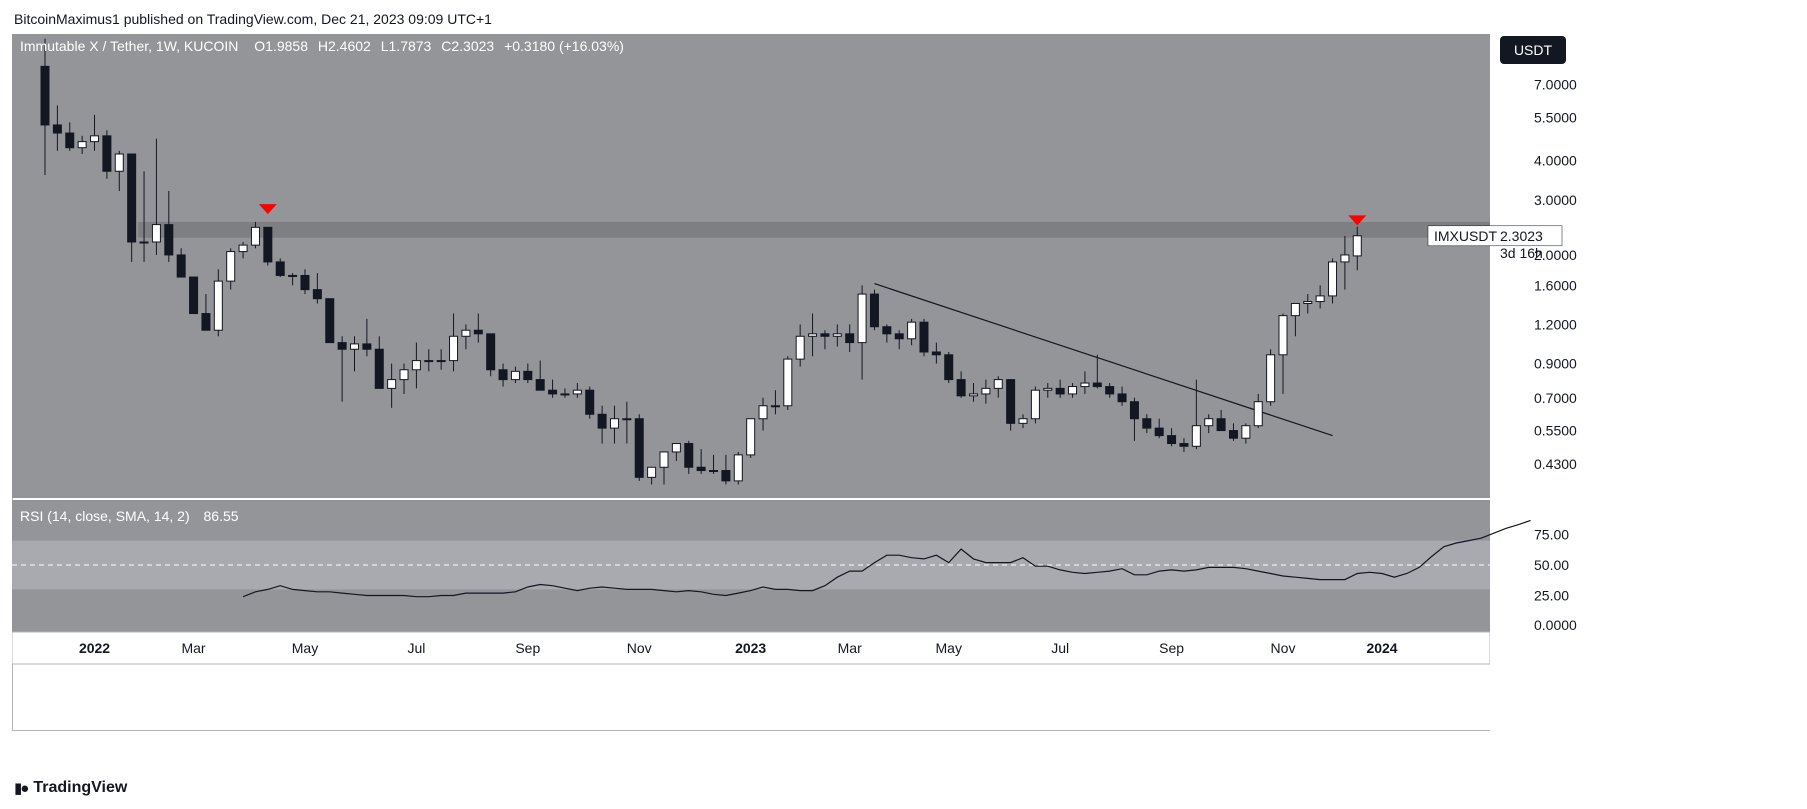  I want to click on price-axis, so click(1641, 382).